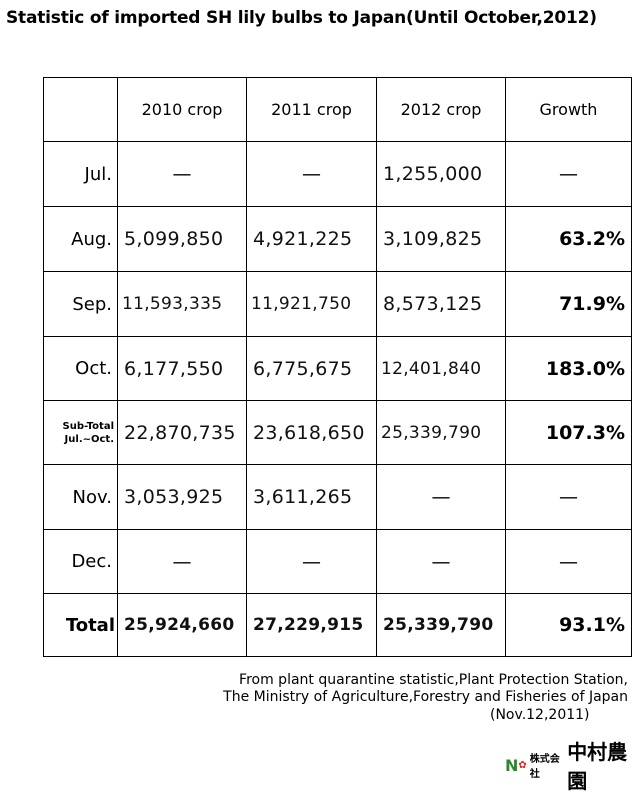 Image resolution: width=642 pixels, height=794 pixels. What do you see at coordinates (182, 304) in the screenshot?
I see `value-cell: 11,593,335` at bounding box center [182, 304].